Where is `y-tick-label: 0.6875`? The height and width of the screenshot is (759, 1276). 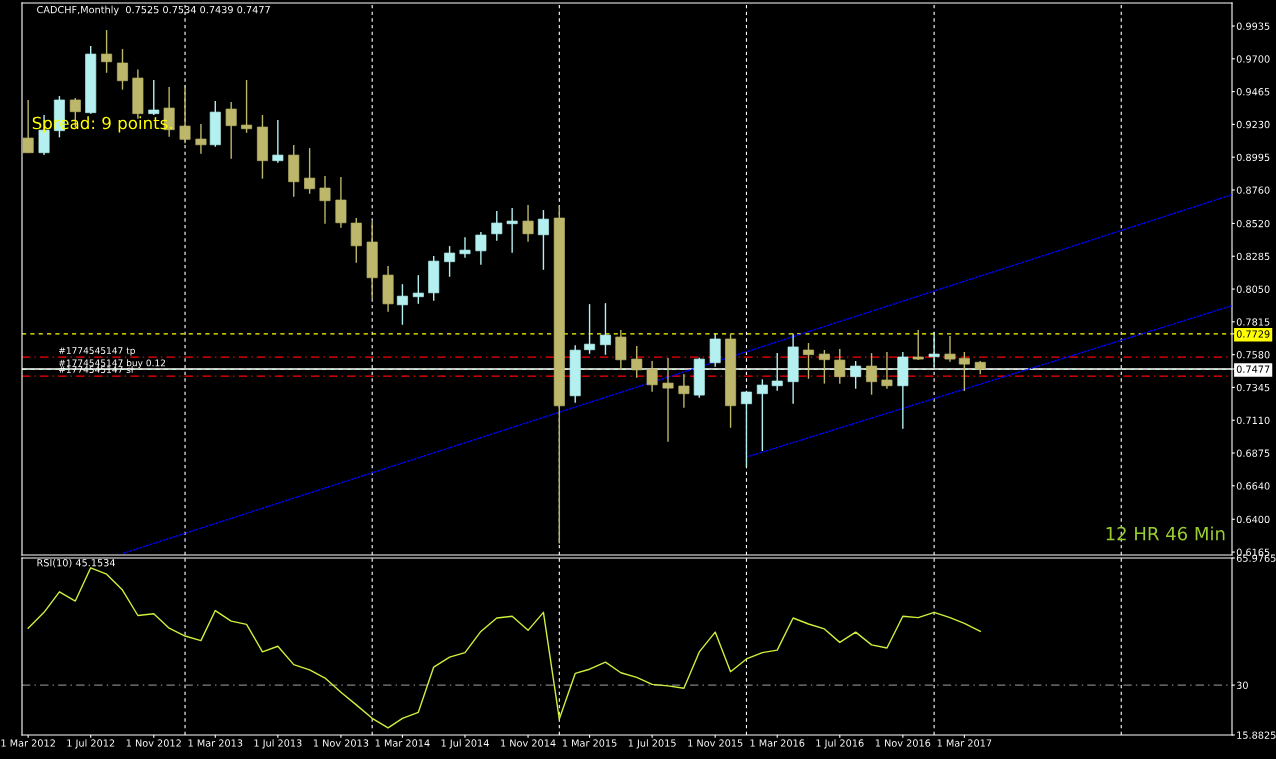 y-tick-label: 0.6875 is located at coordinates (1253, 453).